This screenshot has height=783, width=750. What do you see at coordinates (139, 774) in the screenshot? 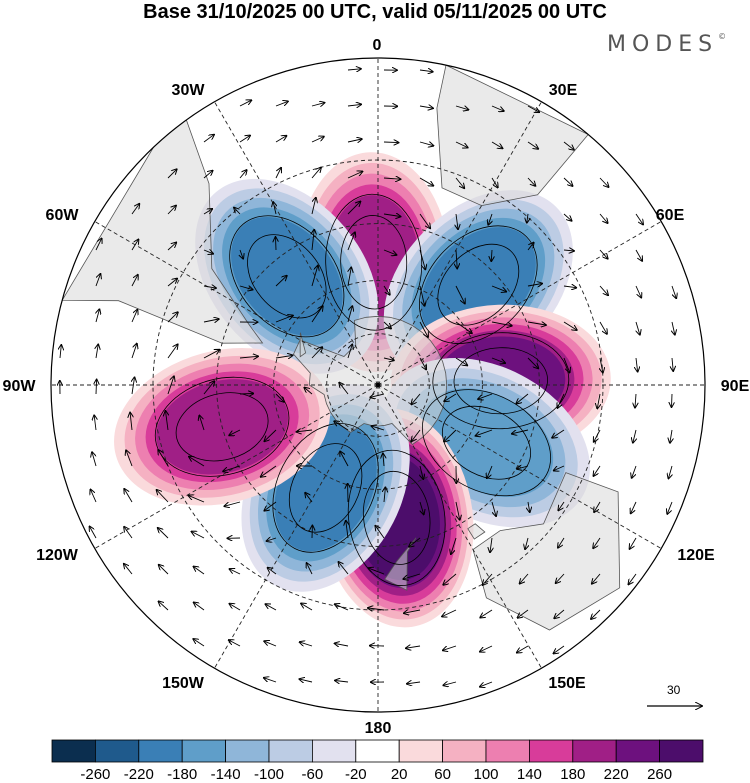
I see `colorbar-tick-label: -220` at bounding box center [139, 774].